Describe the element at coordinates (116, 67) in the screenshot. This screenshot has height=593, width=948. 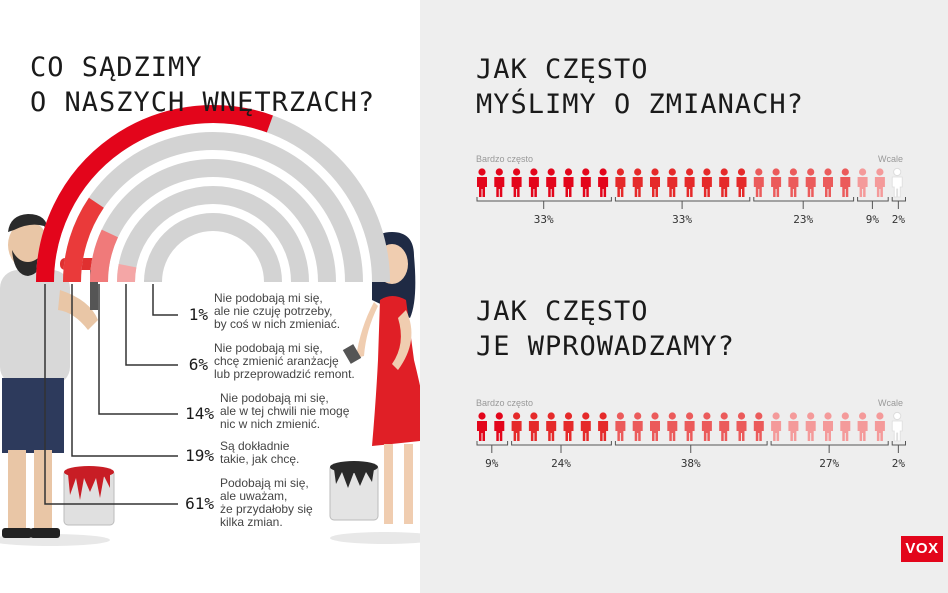
I see `title-line: CO SĄDZIMY` at that location.